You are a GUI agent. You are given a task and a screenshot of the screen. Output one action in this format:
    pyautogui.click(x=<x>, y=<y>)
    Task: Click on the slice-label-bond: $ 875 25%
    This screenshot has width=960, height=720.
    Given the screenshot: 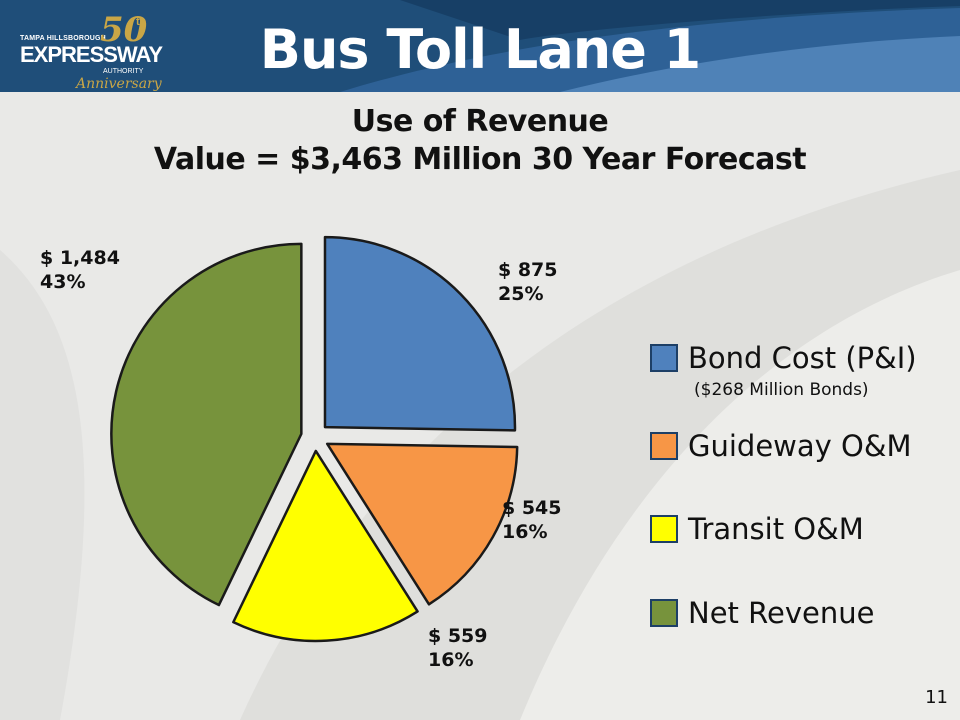 What is the action you would take?
    pyautogui.click(x=528, y=282)
    